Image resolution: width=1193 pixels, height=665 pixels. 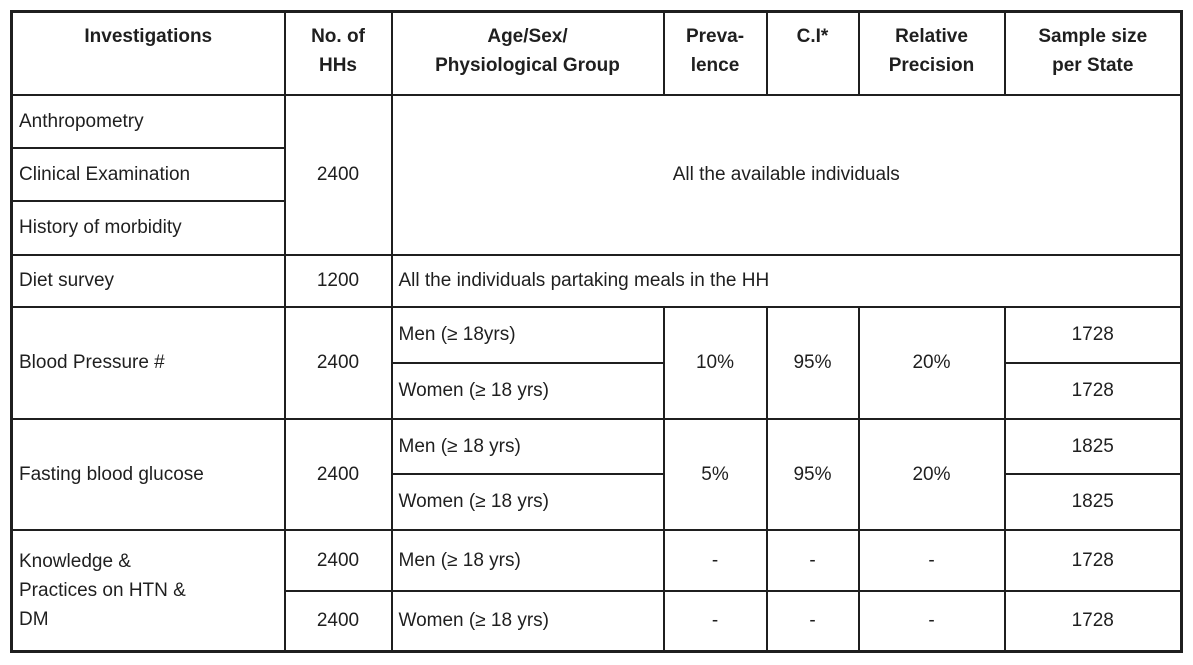 I want to click on row-clinical-examination: Clinical Examination, so click(x=596, y=174).